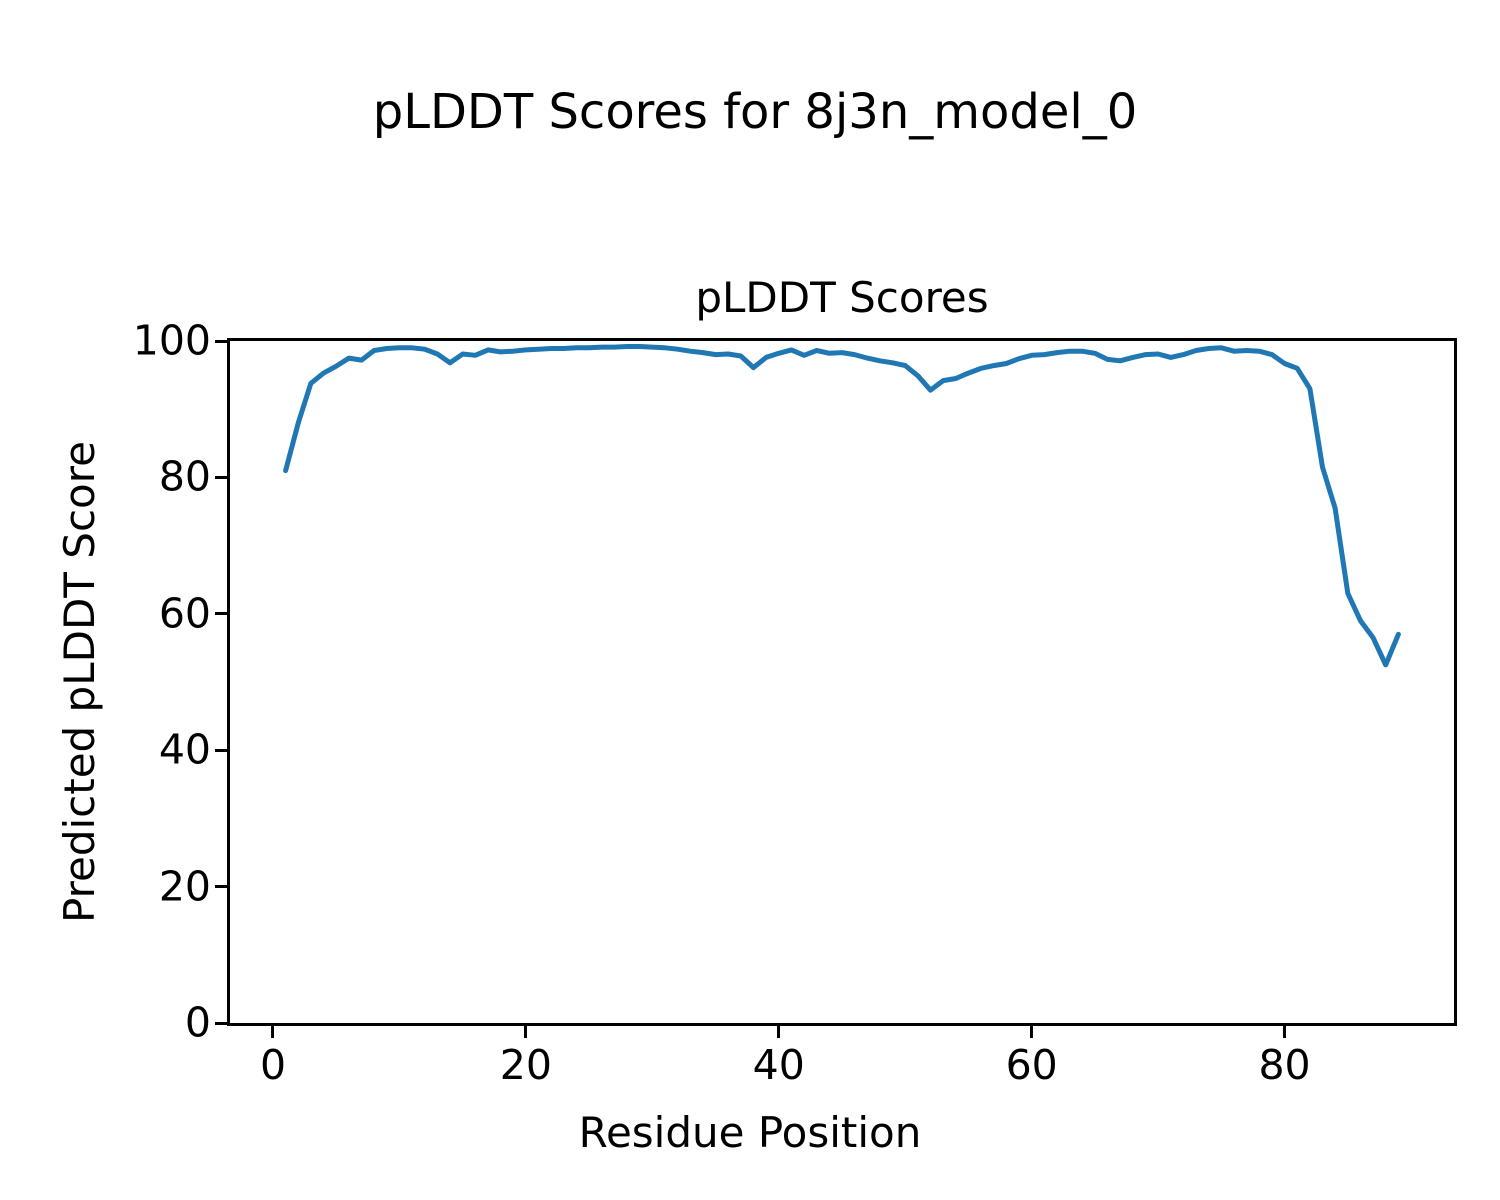 The width and height of the screenshot is (1500, 1200). Describe the element at coordinates (755, 112) in the screenshot. I see `figure-suptitle: pLDDT Scores for 8j3n_model_0` at that location.